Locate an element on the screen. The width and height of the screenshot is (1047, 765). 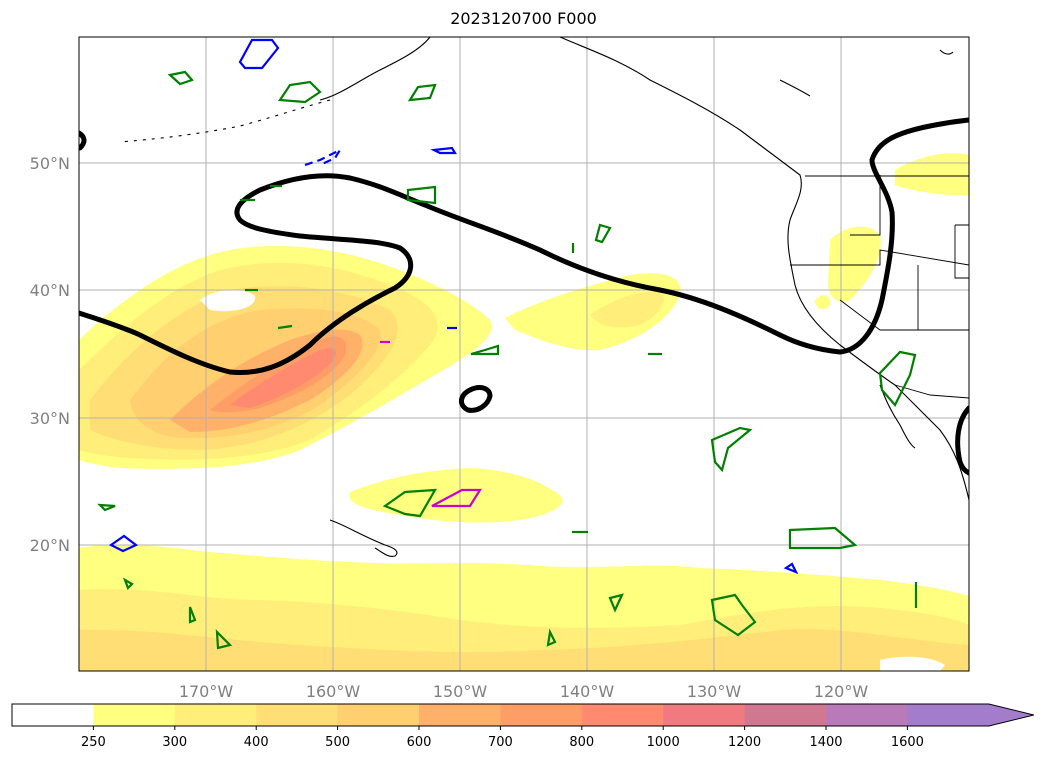
colorbar-tick-label: 400 is located at coordinates (256, 742).